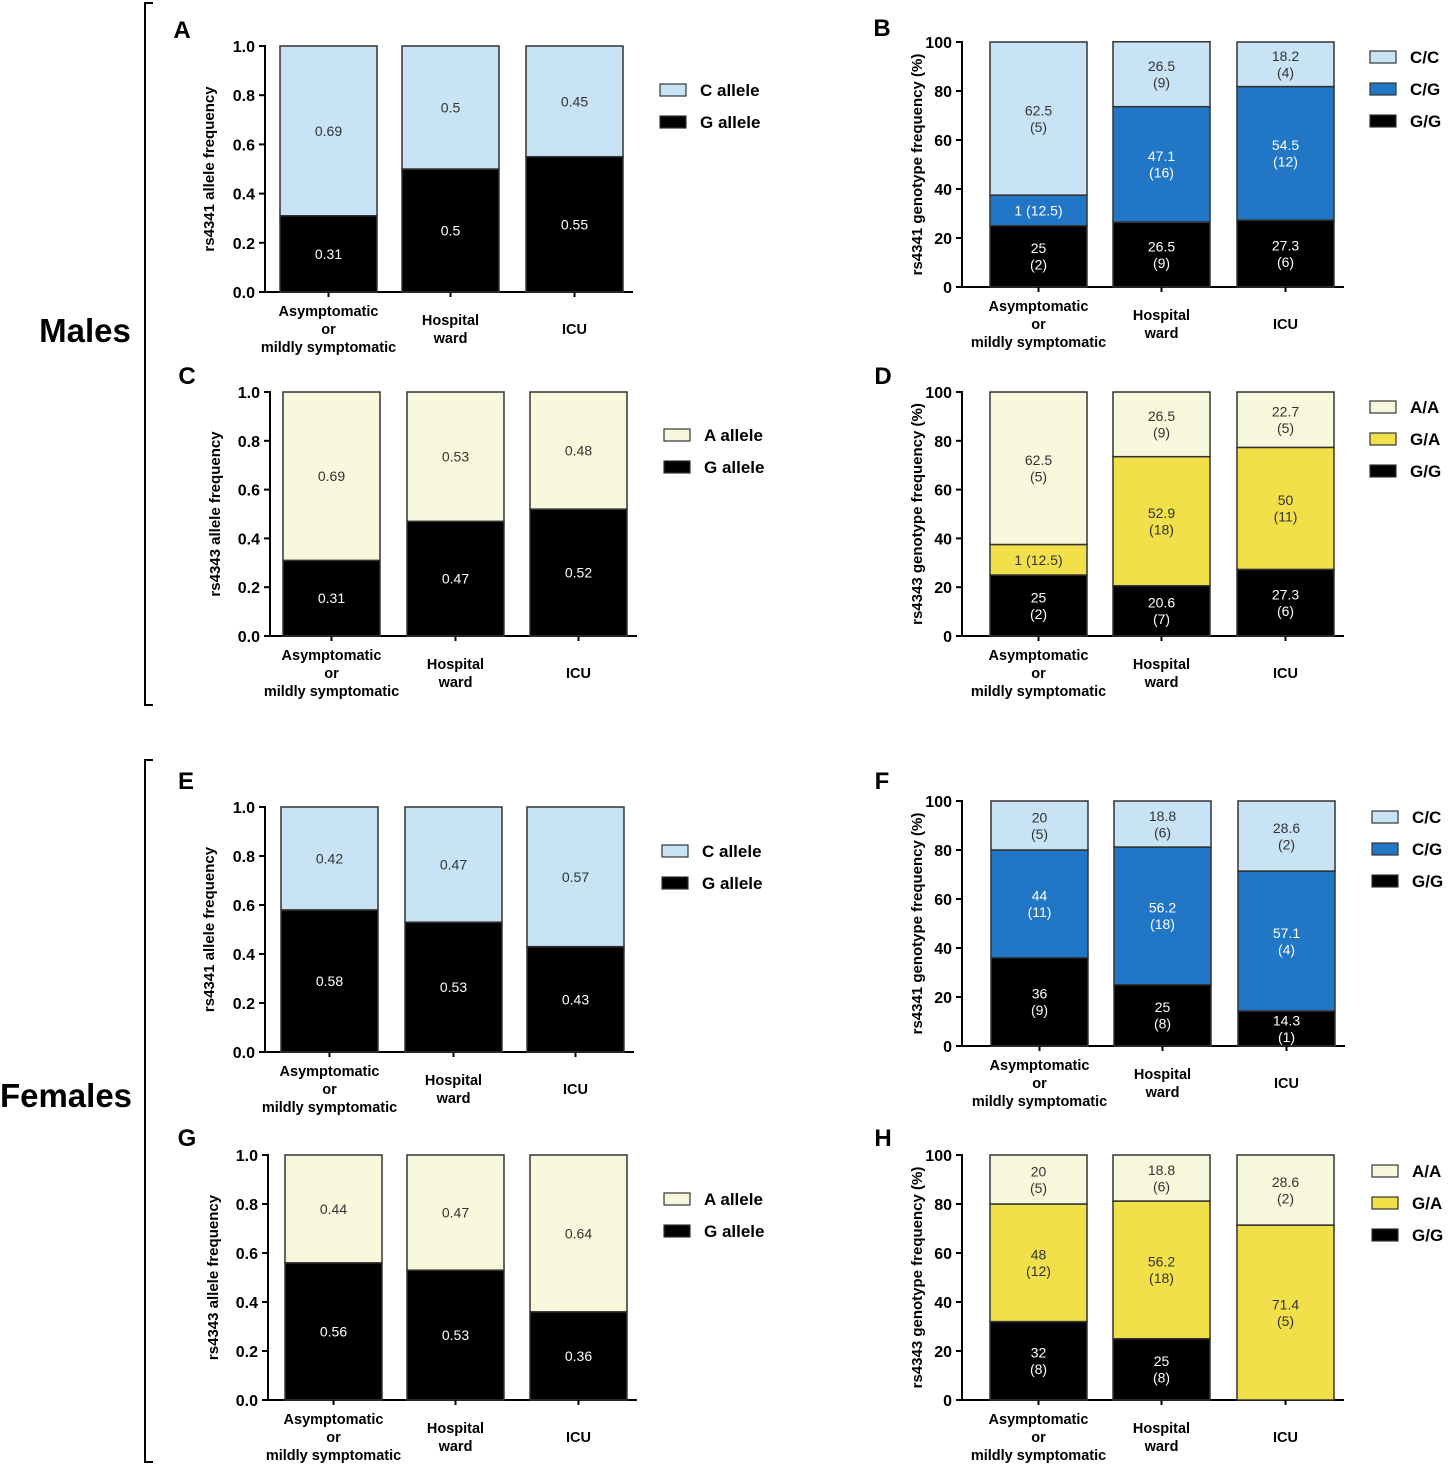 The image size is (1449, 1475). What do you see at coordinates (247, 1254) in the screenshot?
I see `y-tick-label-g: 0.6` at bounding box center [247, 1254].